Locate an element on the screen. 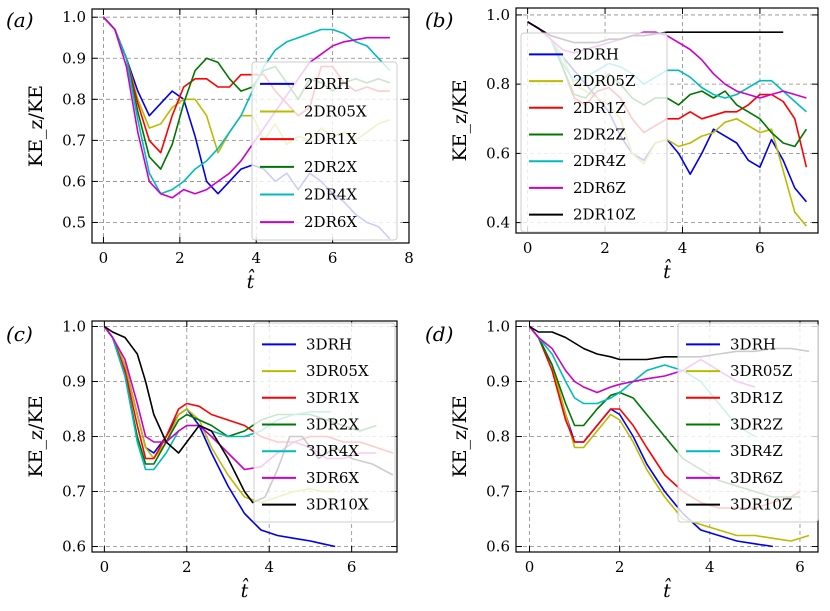 The height and width of the screenshot is (611, 830). panel-label: (b) is located at coordinates (439, 20).